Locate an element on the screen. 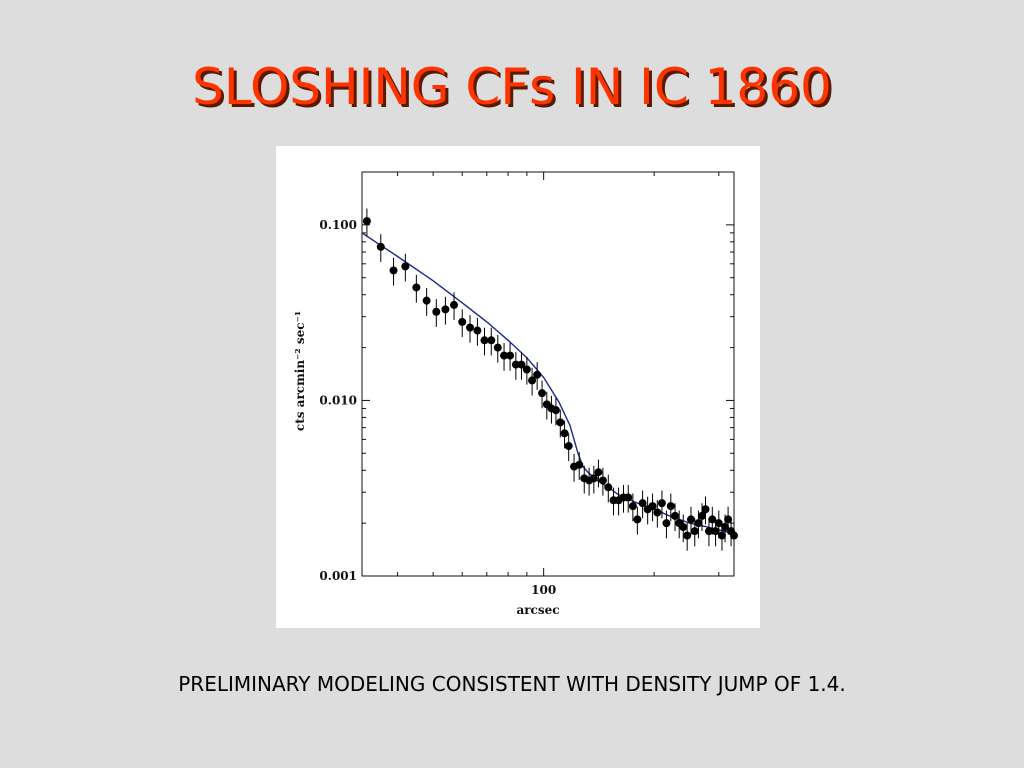 The image size is (1024, 768). x-tick-label: 100 is located at coordinates (543, 590).